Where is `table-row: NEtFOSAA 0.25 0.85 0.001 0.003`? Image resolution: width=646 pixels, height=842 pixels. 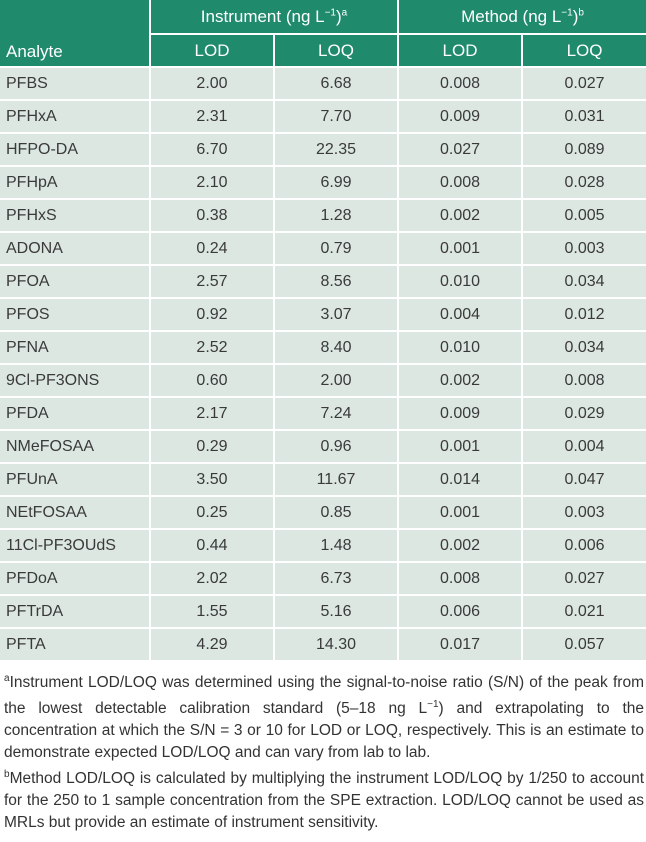 table-row: NEtFOSAA 0.25 0.85 0.001 0.003 is located at coordinates (323, 512).